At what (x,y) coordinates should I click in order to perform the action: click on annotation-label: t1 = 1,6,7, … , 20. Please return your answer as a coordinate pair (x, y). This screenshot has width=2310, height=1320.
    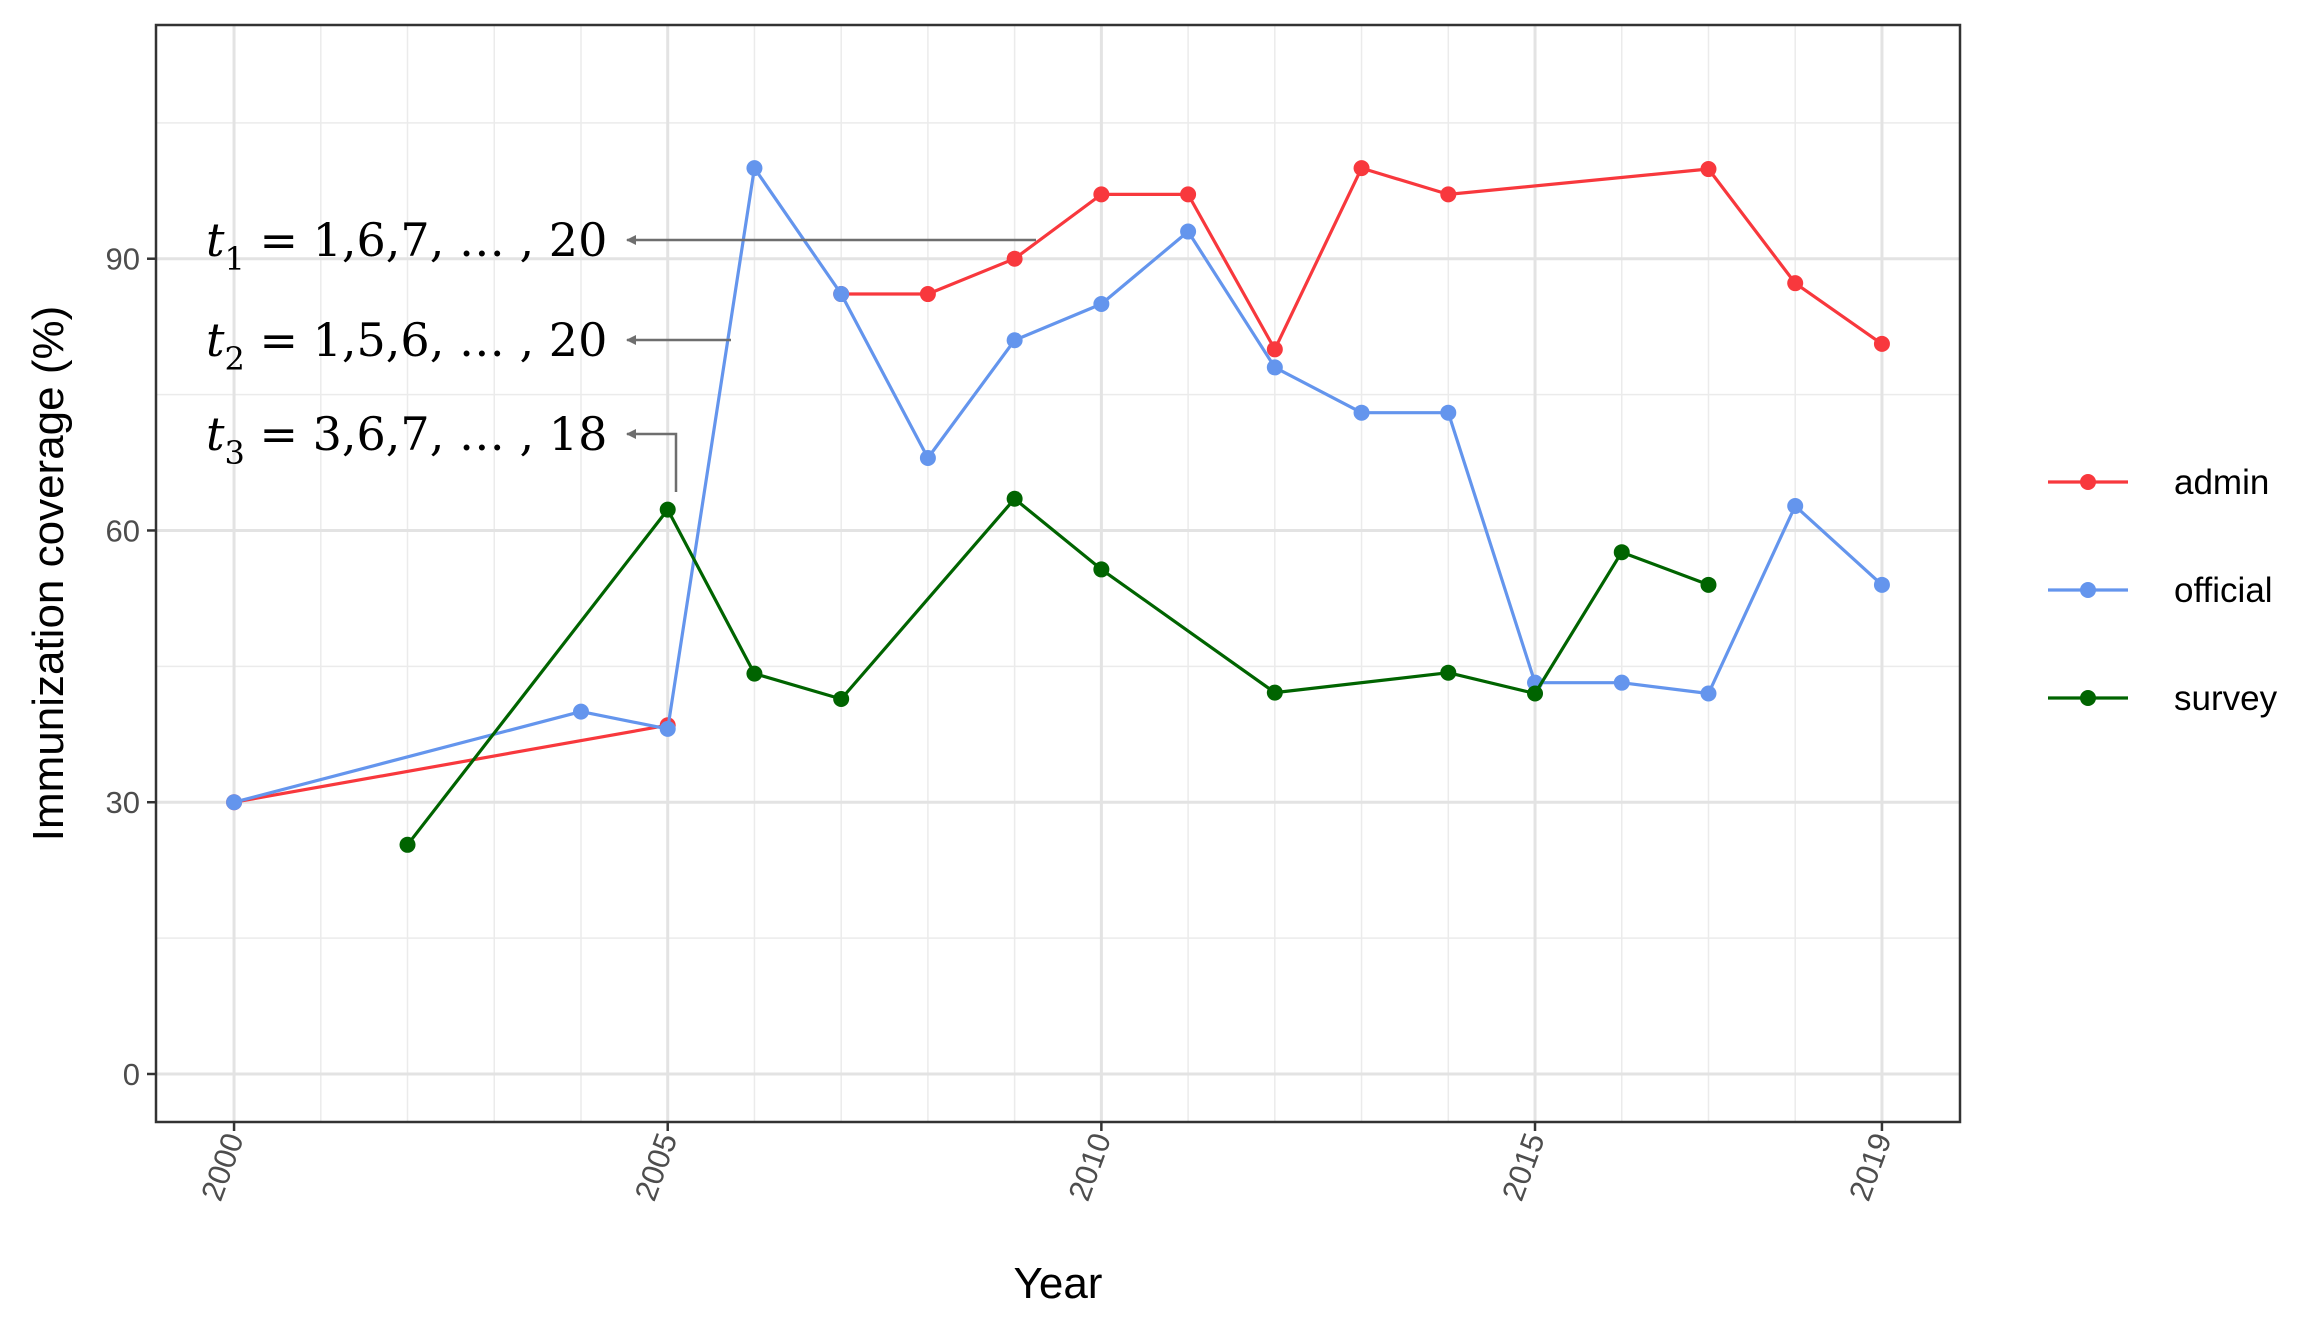
    Looking at the image, I should click on (406, 245).